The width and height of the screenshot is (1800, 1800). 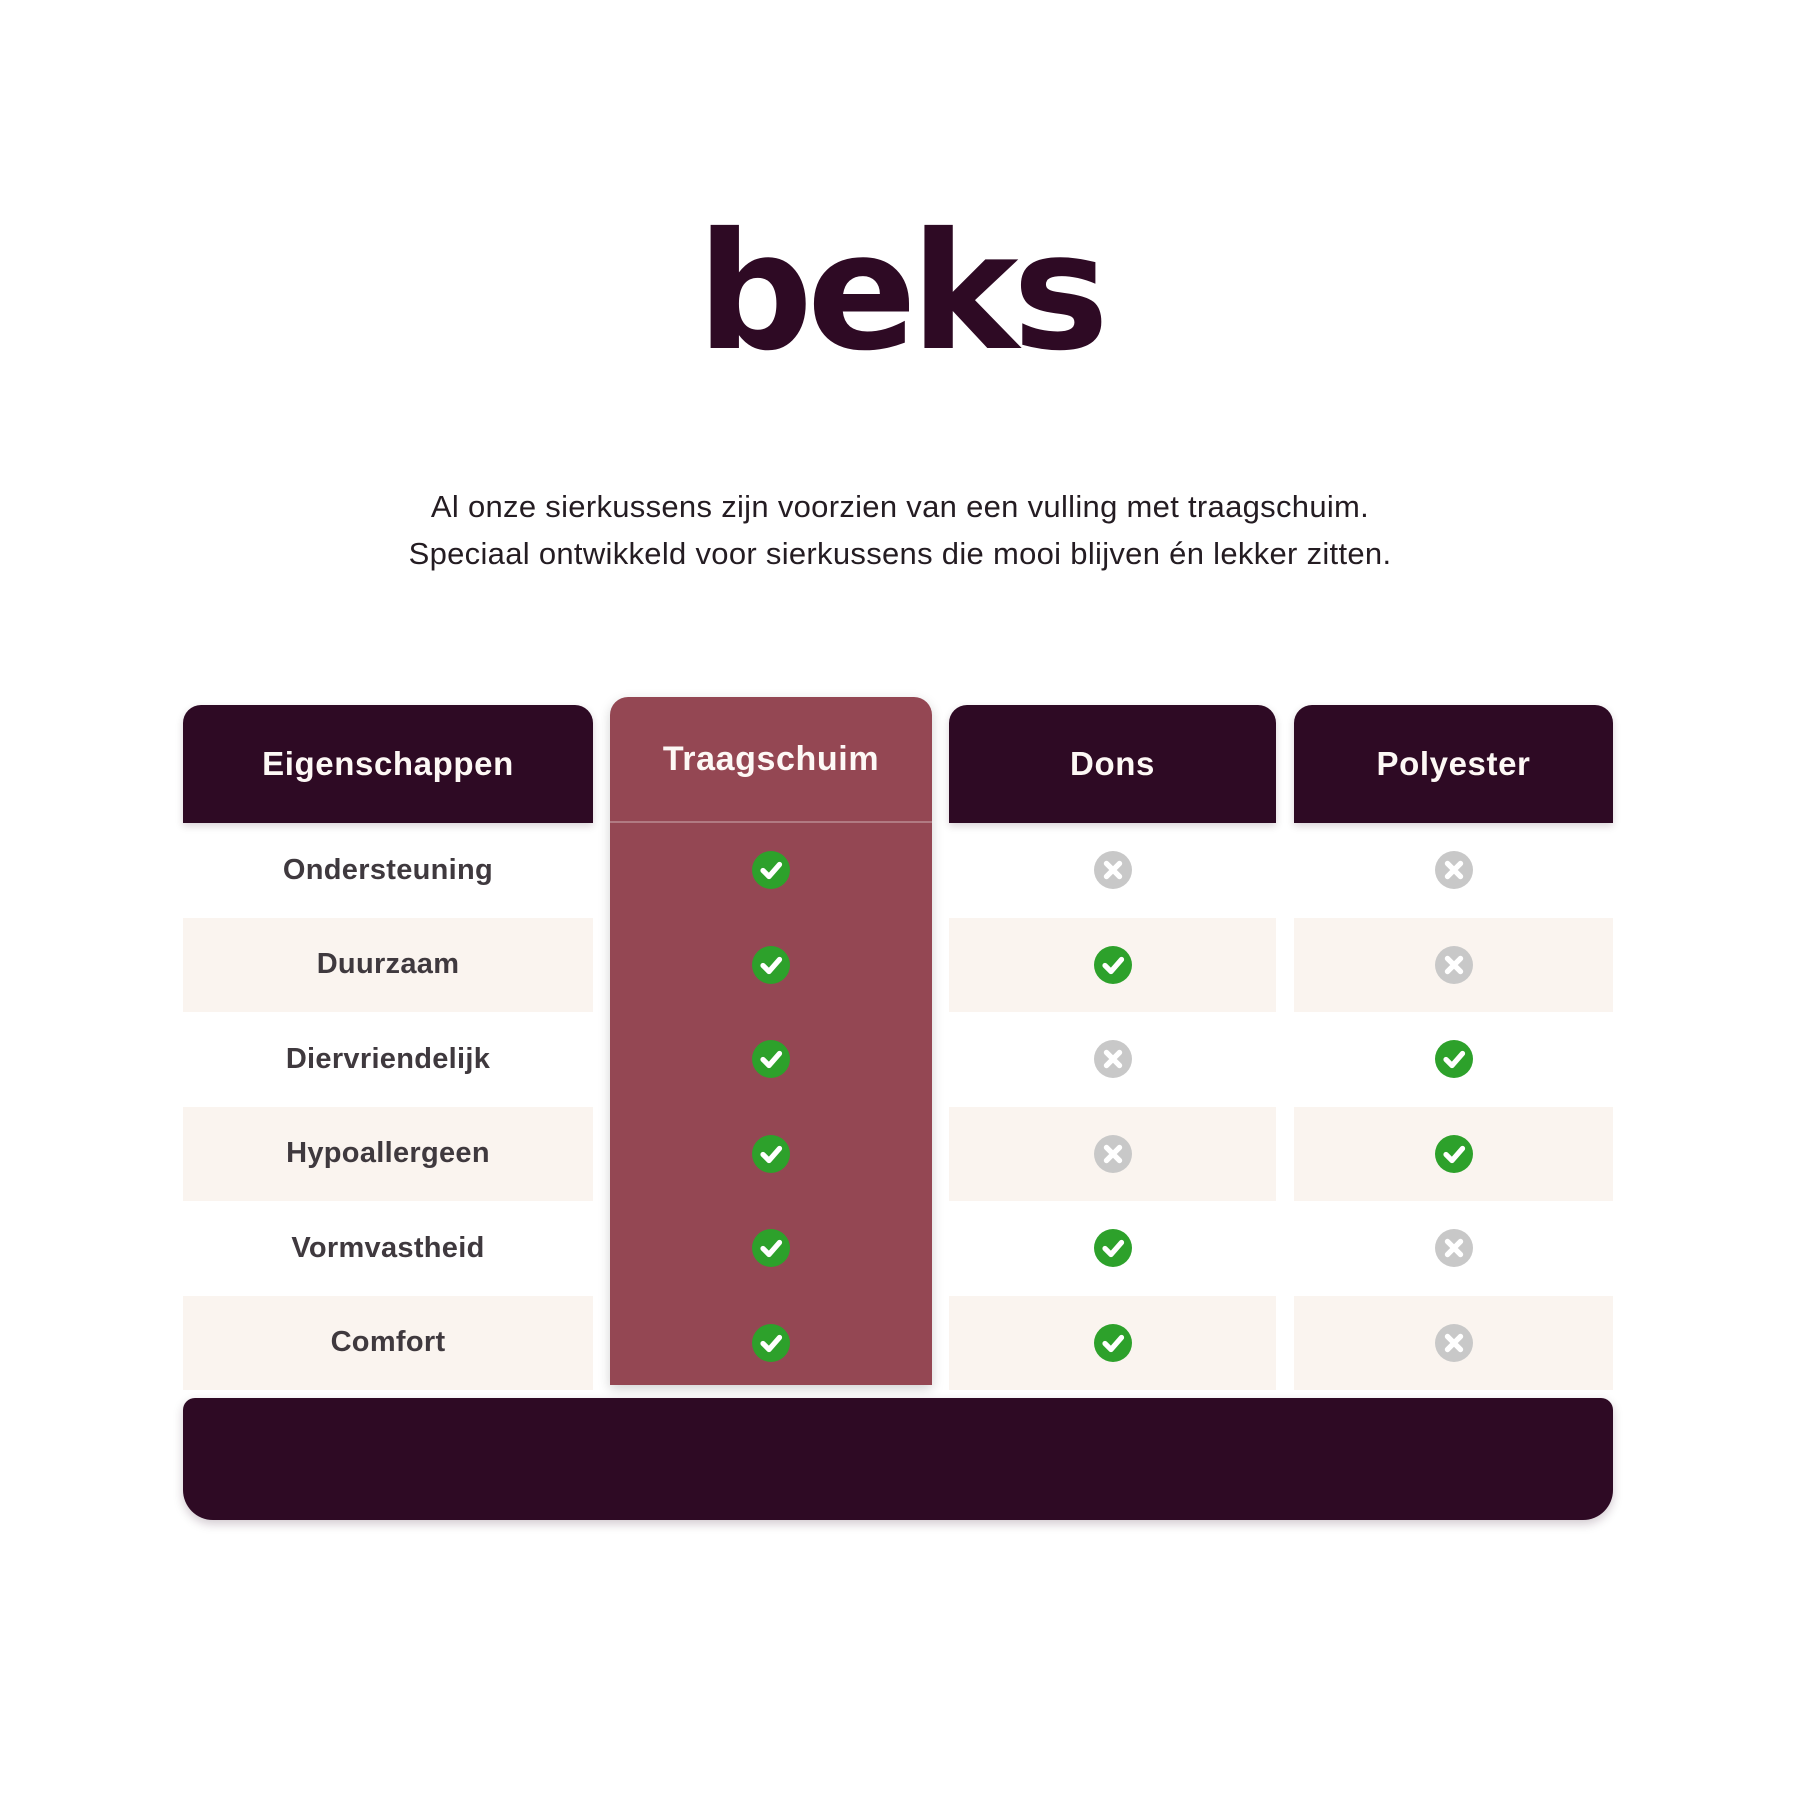 I want to click on row-label-text: Hypoallergeen, so click(x=388, y=1153).